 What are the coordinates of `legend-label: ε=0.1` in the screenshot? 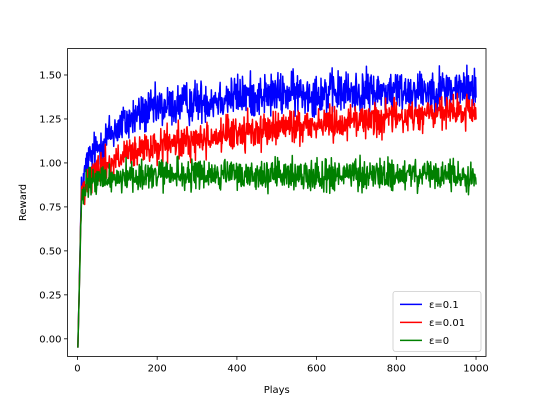 It's located at (444, 305).